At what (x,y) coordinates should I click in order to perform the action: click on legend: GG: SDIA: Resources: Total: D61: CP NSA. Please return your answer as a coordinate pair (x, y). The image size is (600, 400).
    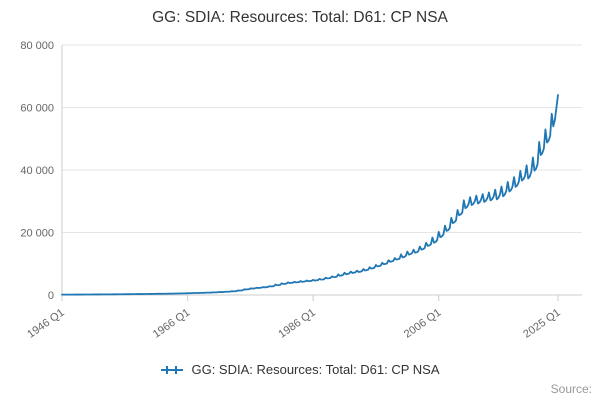
    Looking at the image, I should click on (300, 369).